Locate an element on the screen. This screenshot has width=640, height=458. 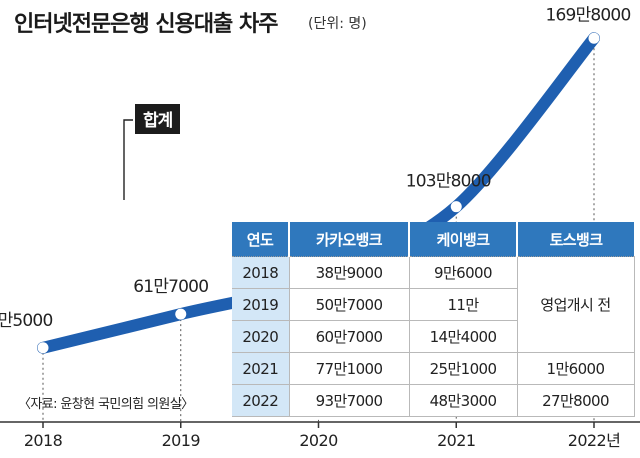
table-cell: 9만6000 is located at coordinates (463, 272).